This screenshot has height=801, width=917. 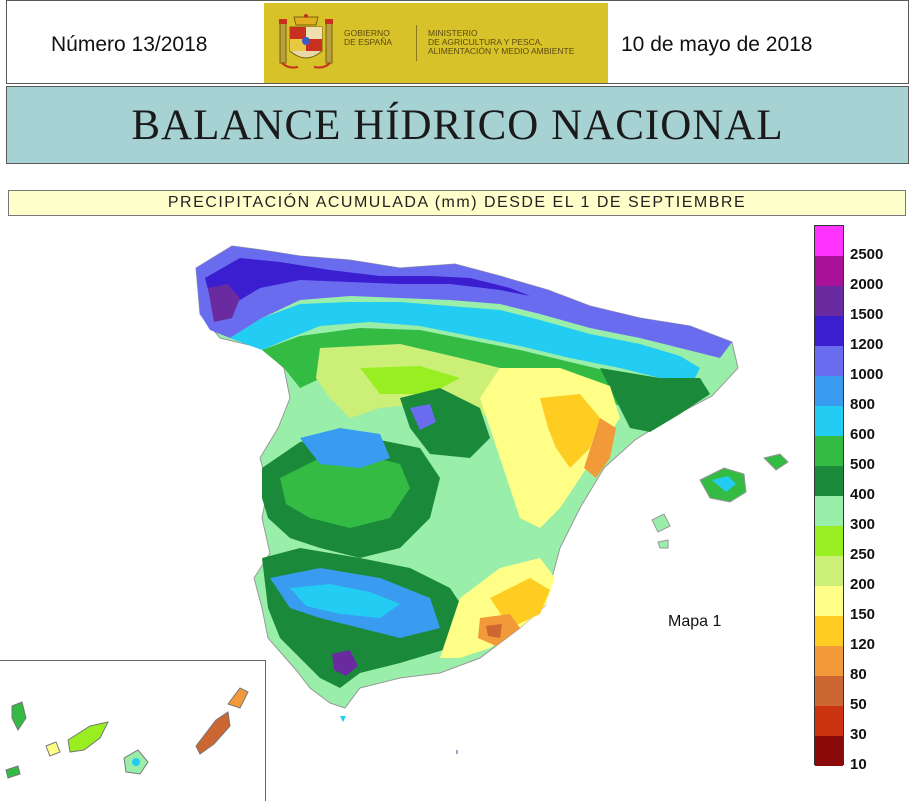 What do you see at coordinates (863, 644) in the screenshot?
I see `legend-label: 120` at bounding box center [863, 644].